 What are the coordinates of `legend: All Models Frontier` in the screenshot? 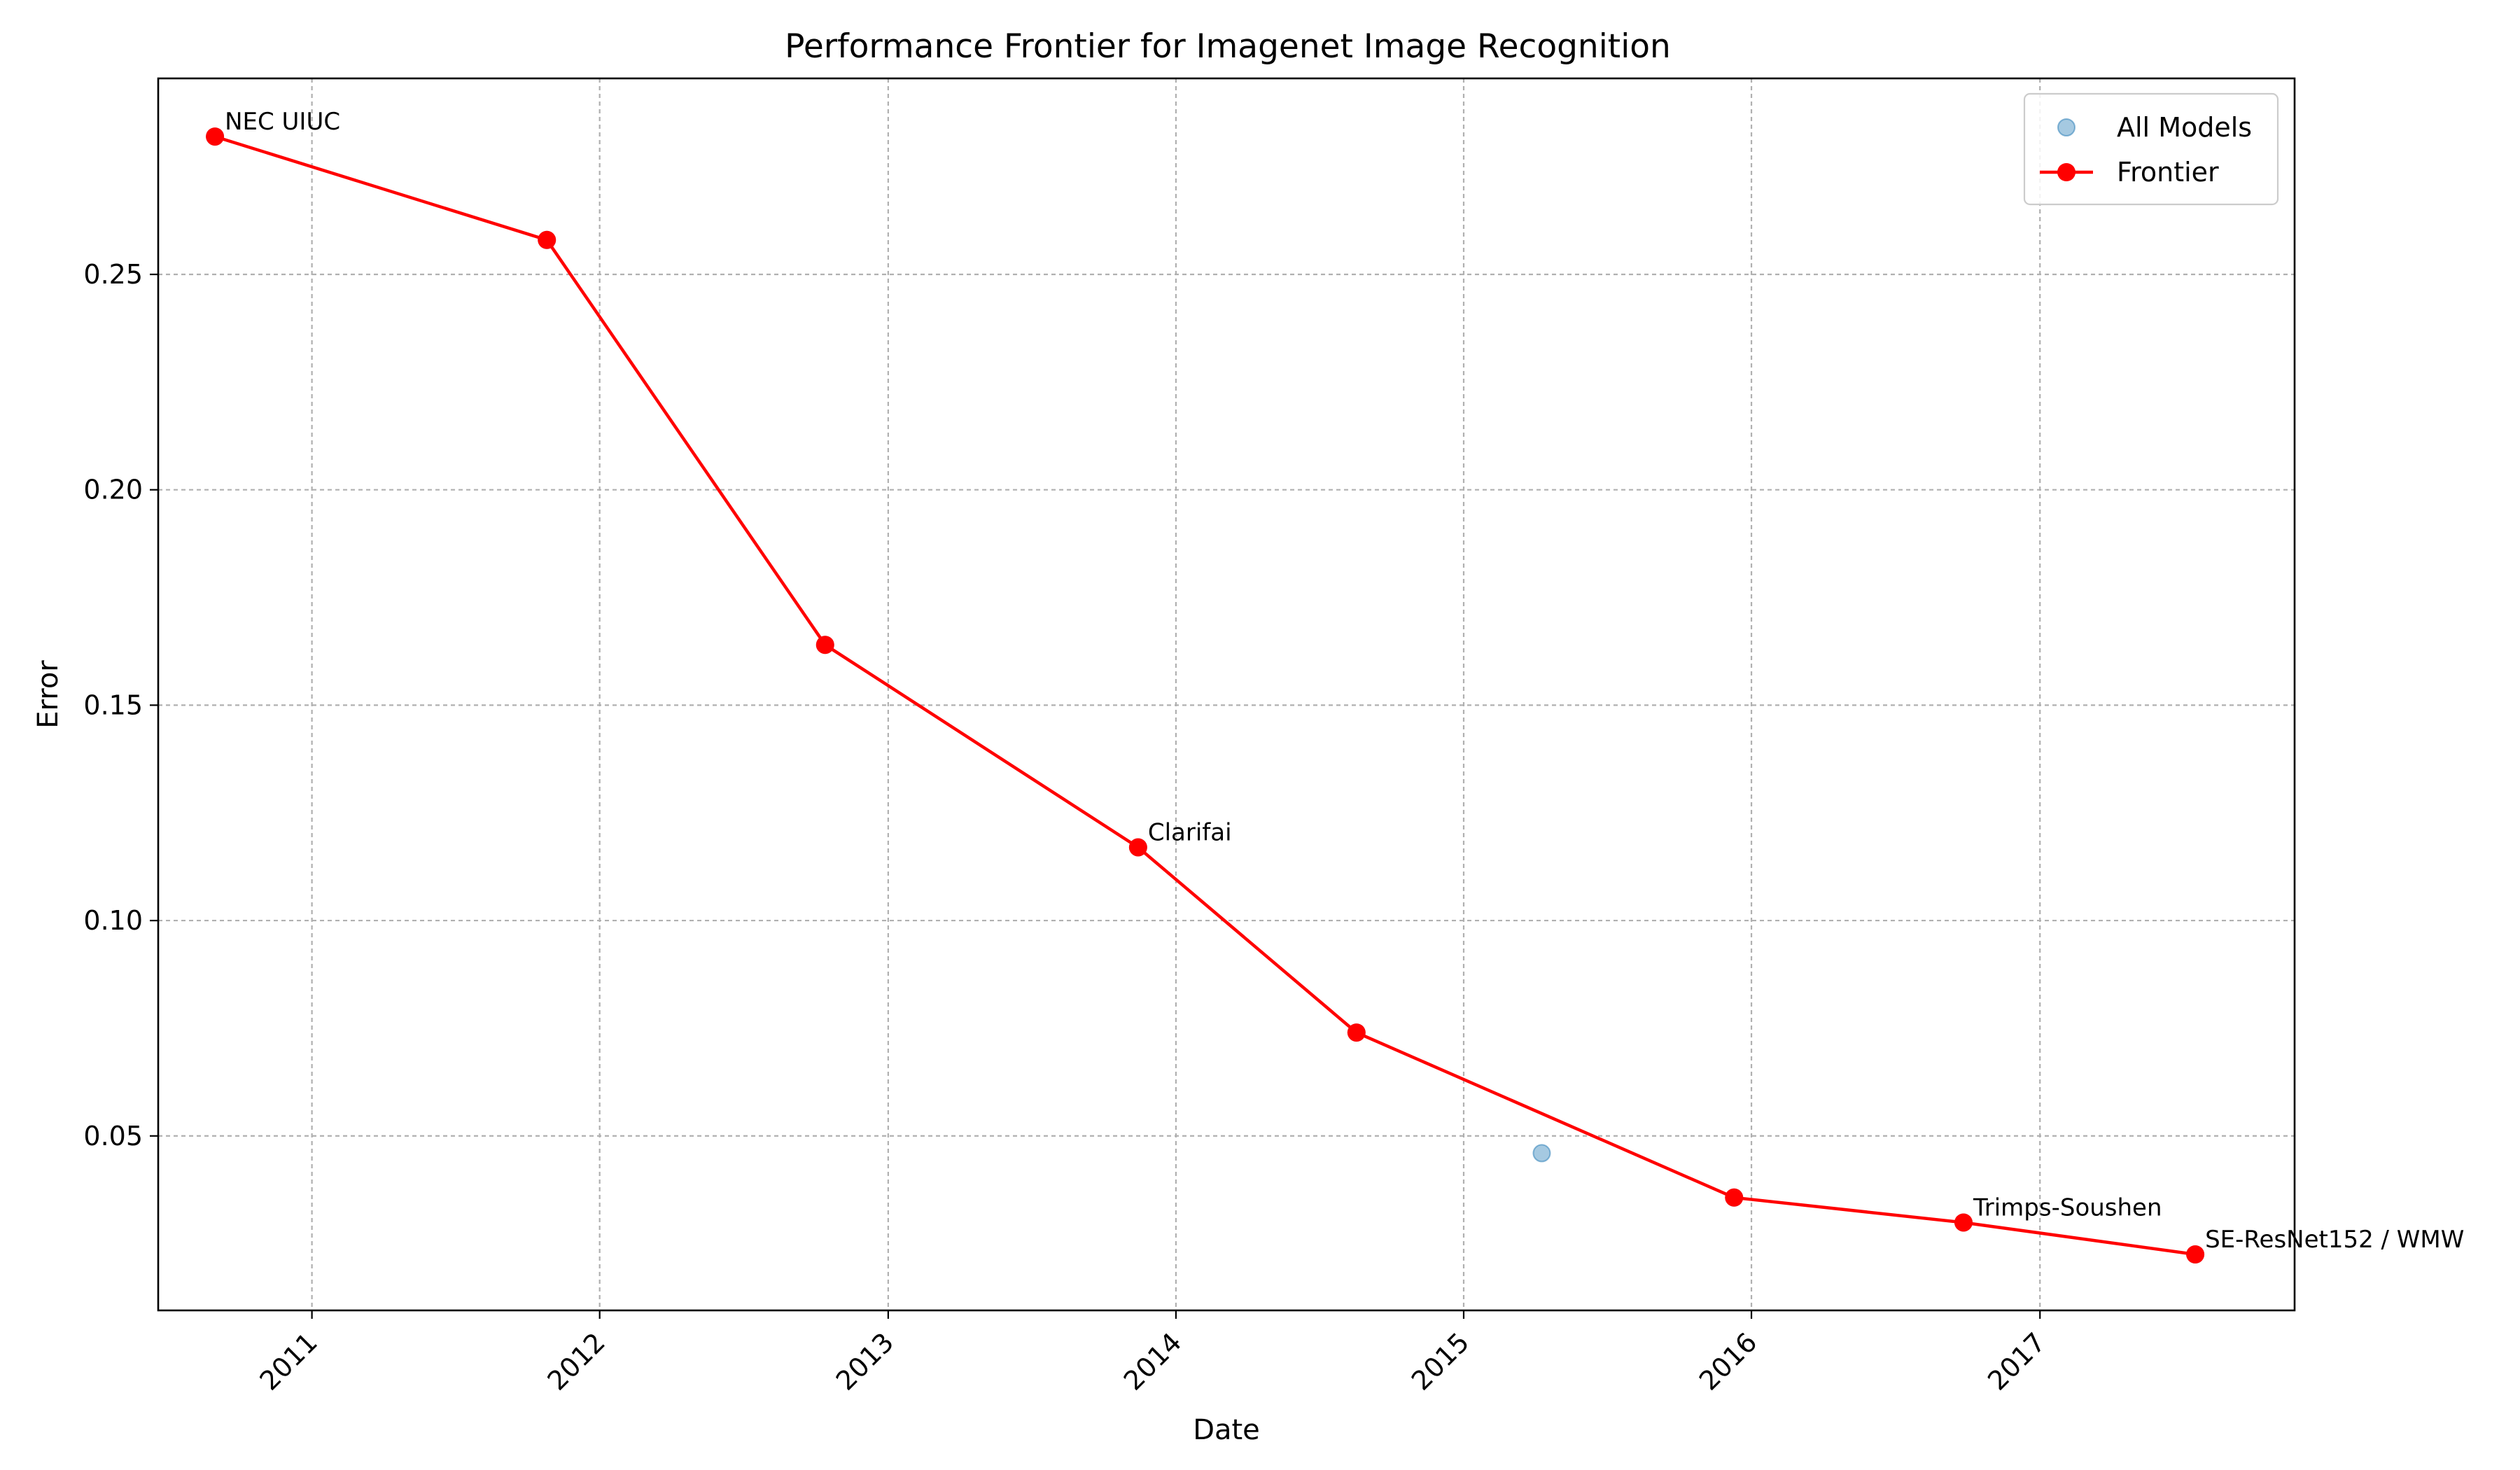 It's located at (2151, 149).